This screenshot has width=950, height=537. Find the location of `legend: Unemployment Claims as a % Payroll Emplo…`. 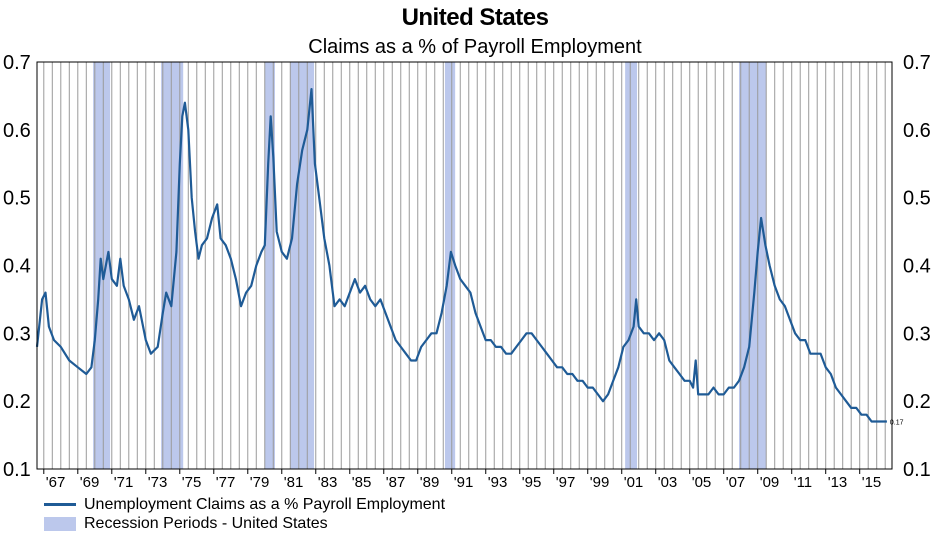

legend: Unemployment Claims as a % Payroll Emplo… is located at coordinates (244, 514).